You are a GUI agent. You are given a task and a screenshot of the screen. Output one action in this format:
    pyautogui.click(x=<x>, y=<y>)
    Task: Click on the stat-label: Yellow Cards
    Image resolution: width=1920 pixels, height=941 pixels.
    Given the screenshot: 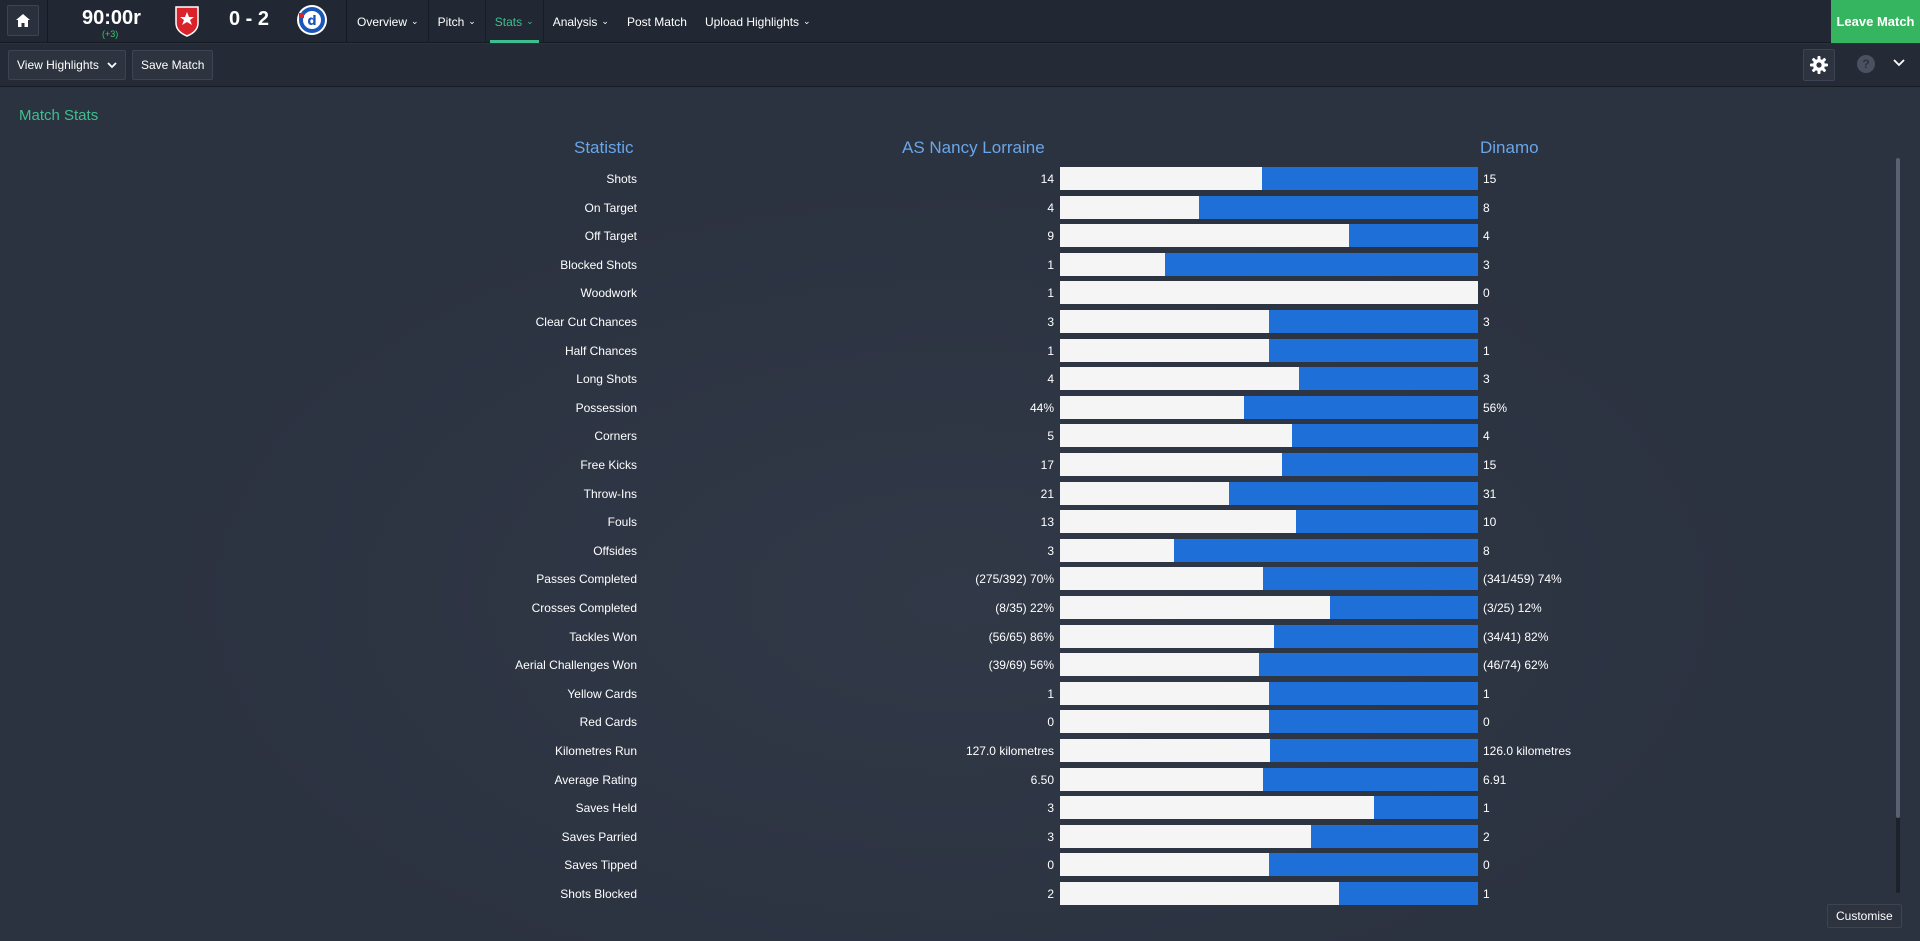 What is the action you would take?
    pyautogui.click(x=602, y=693)
    